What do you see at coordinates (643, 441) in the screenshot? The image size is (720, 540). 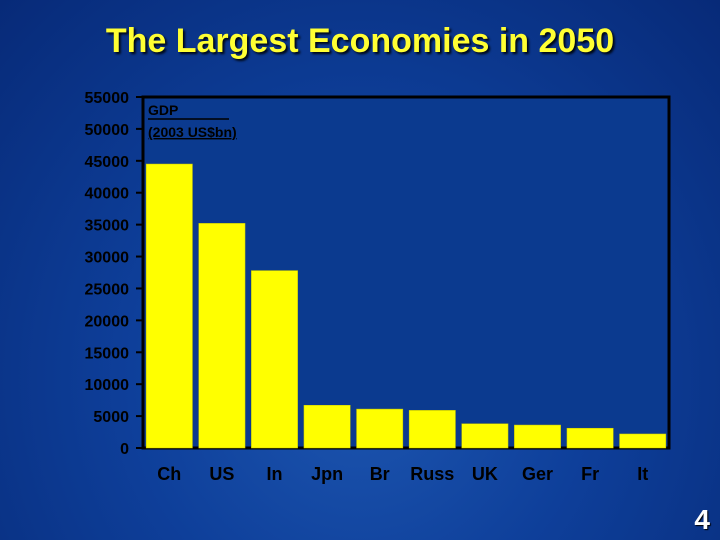 I see `bar-it` at bounding box center [643, 441].